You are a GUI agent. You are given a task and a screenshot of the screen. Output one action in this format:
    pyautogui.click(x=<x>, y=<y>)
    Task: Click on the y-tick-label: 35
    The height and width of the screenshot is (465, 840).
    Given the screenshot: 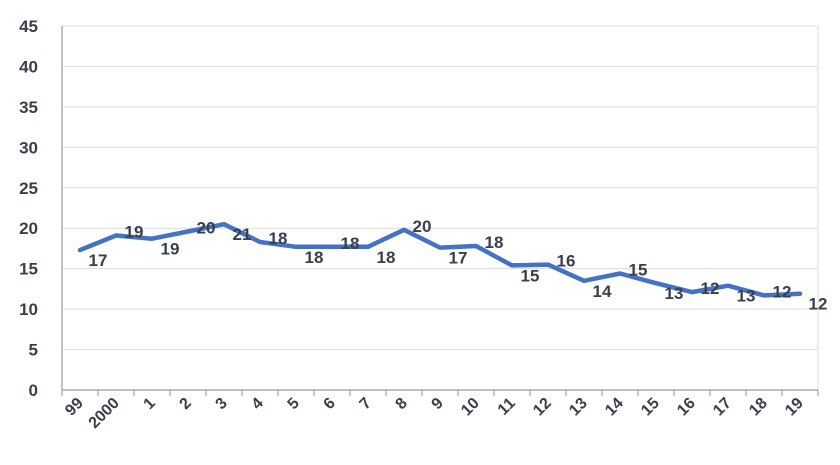 What is the action you would take?
    pyautogui.click(x=28, y=107)
    